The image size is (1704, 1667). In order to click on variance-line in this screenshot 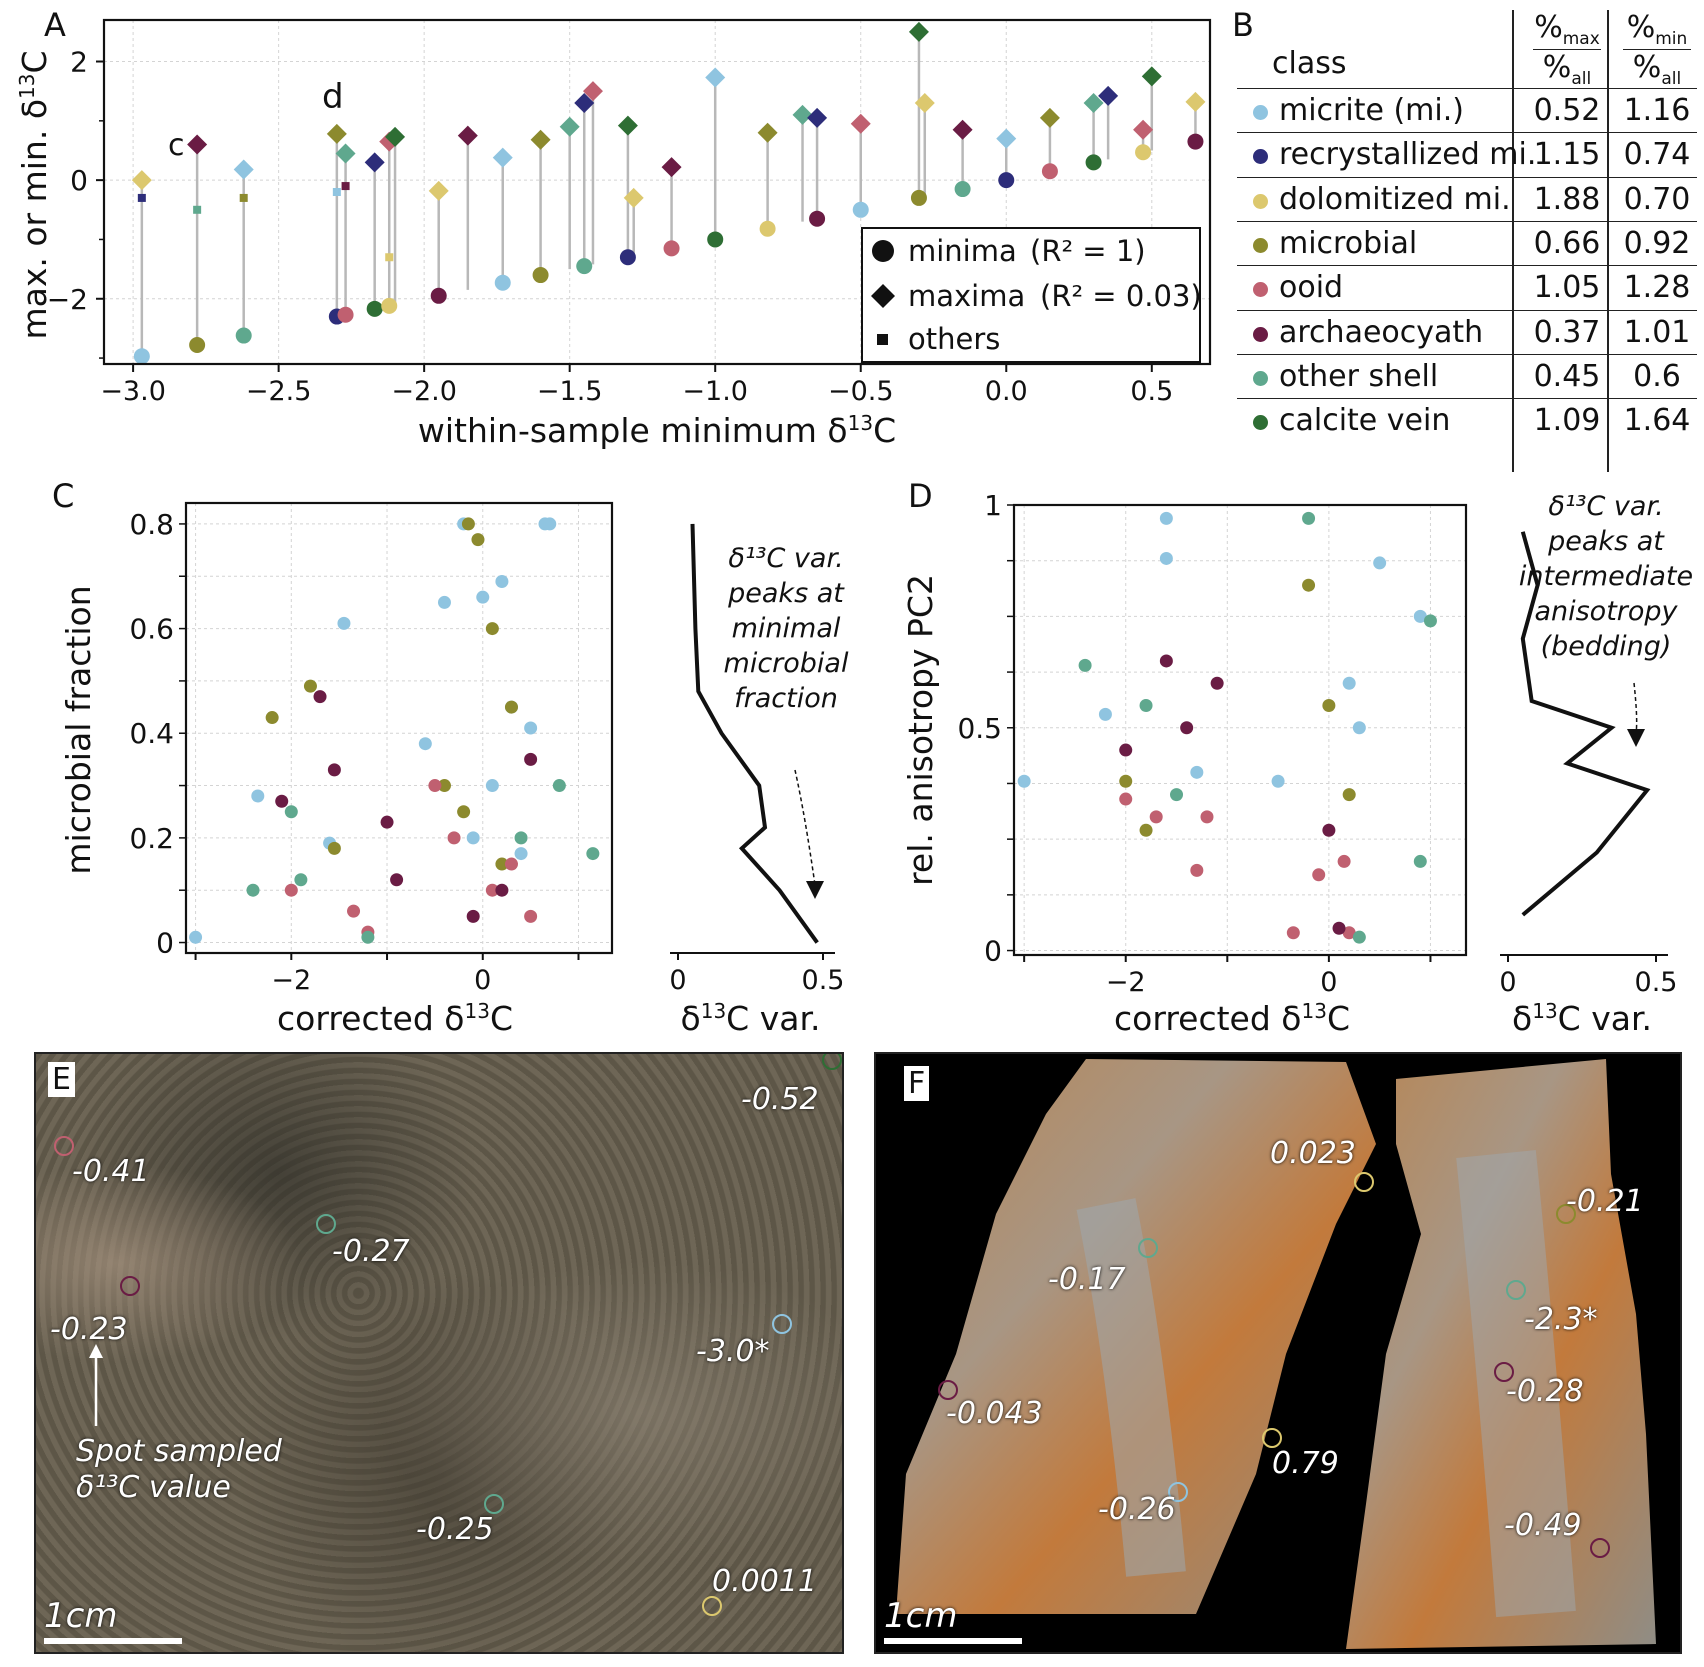, I will do `click(1585, 724)`.